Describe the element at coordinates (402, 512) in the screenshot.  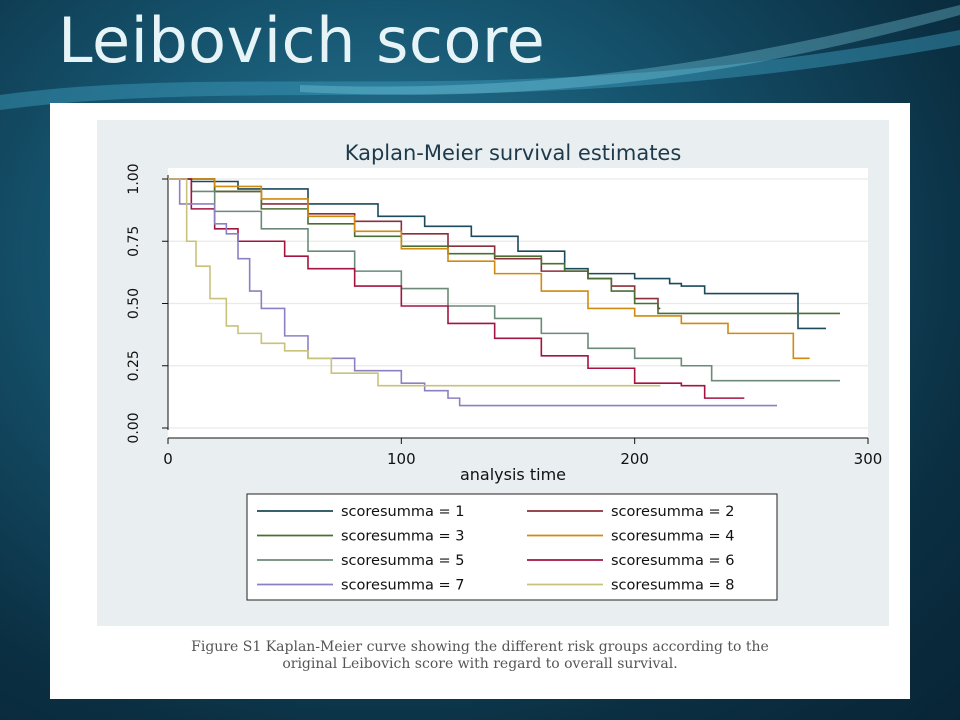
I see `legend-label: scoresumma = 1` at that location.